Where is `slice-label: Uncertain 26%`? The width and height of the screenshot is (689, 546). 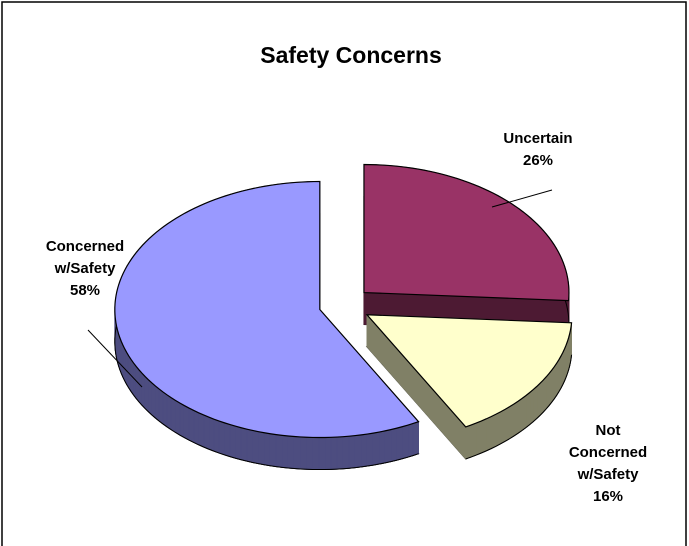
slice-label: Uncertain 26% is located at coordinates (538, 150).